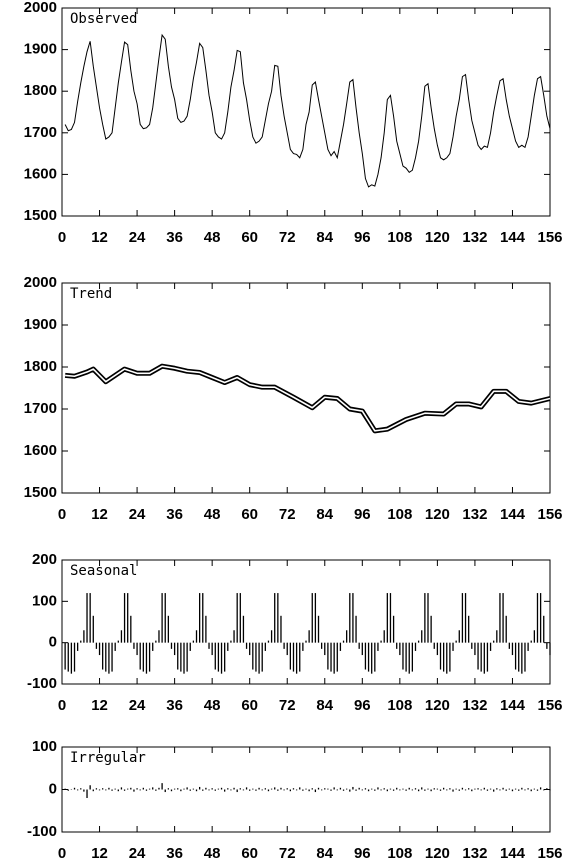 The image size is (564, 865). Describe the element at coordinates (103, 571) in the screenshot. I see `panel-title: Seasonal` at that location.